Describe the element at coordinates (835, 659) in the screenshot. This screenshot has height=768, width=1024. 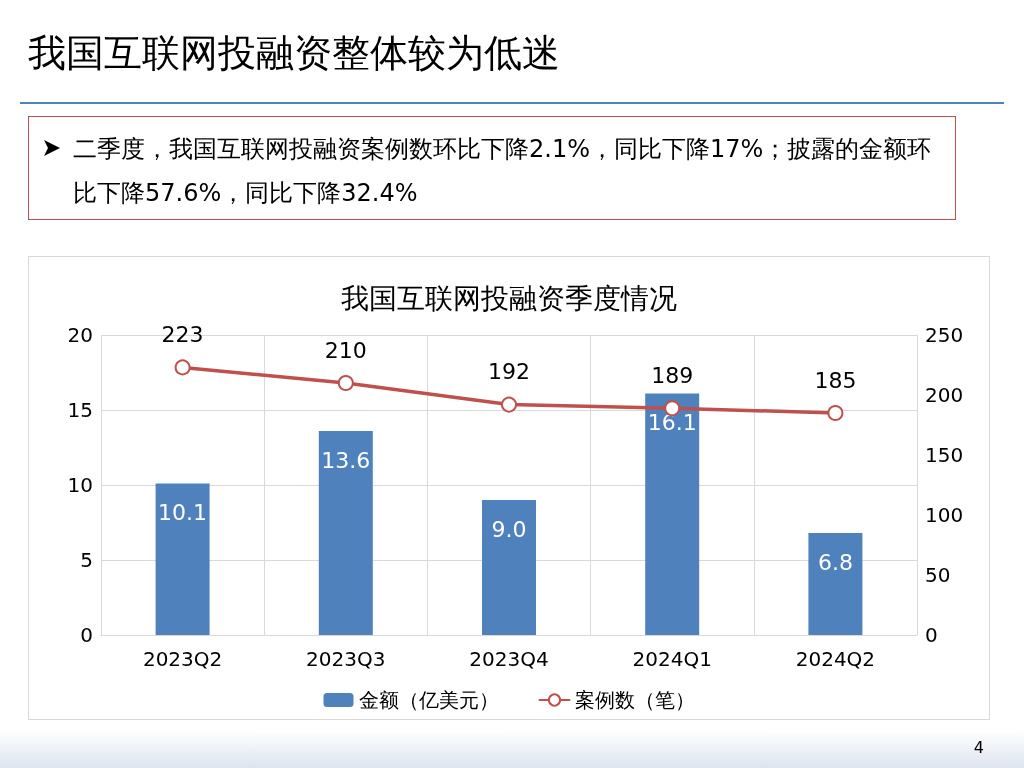
I see `x-tick-label: 2024Q2` at that location.